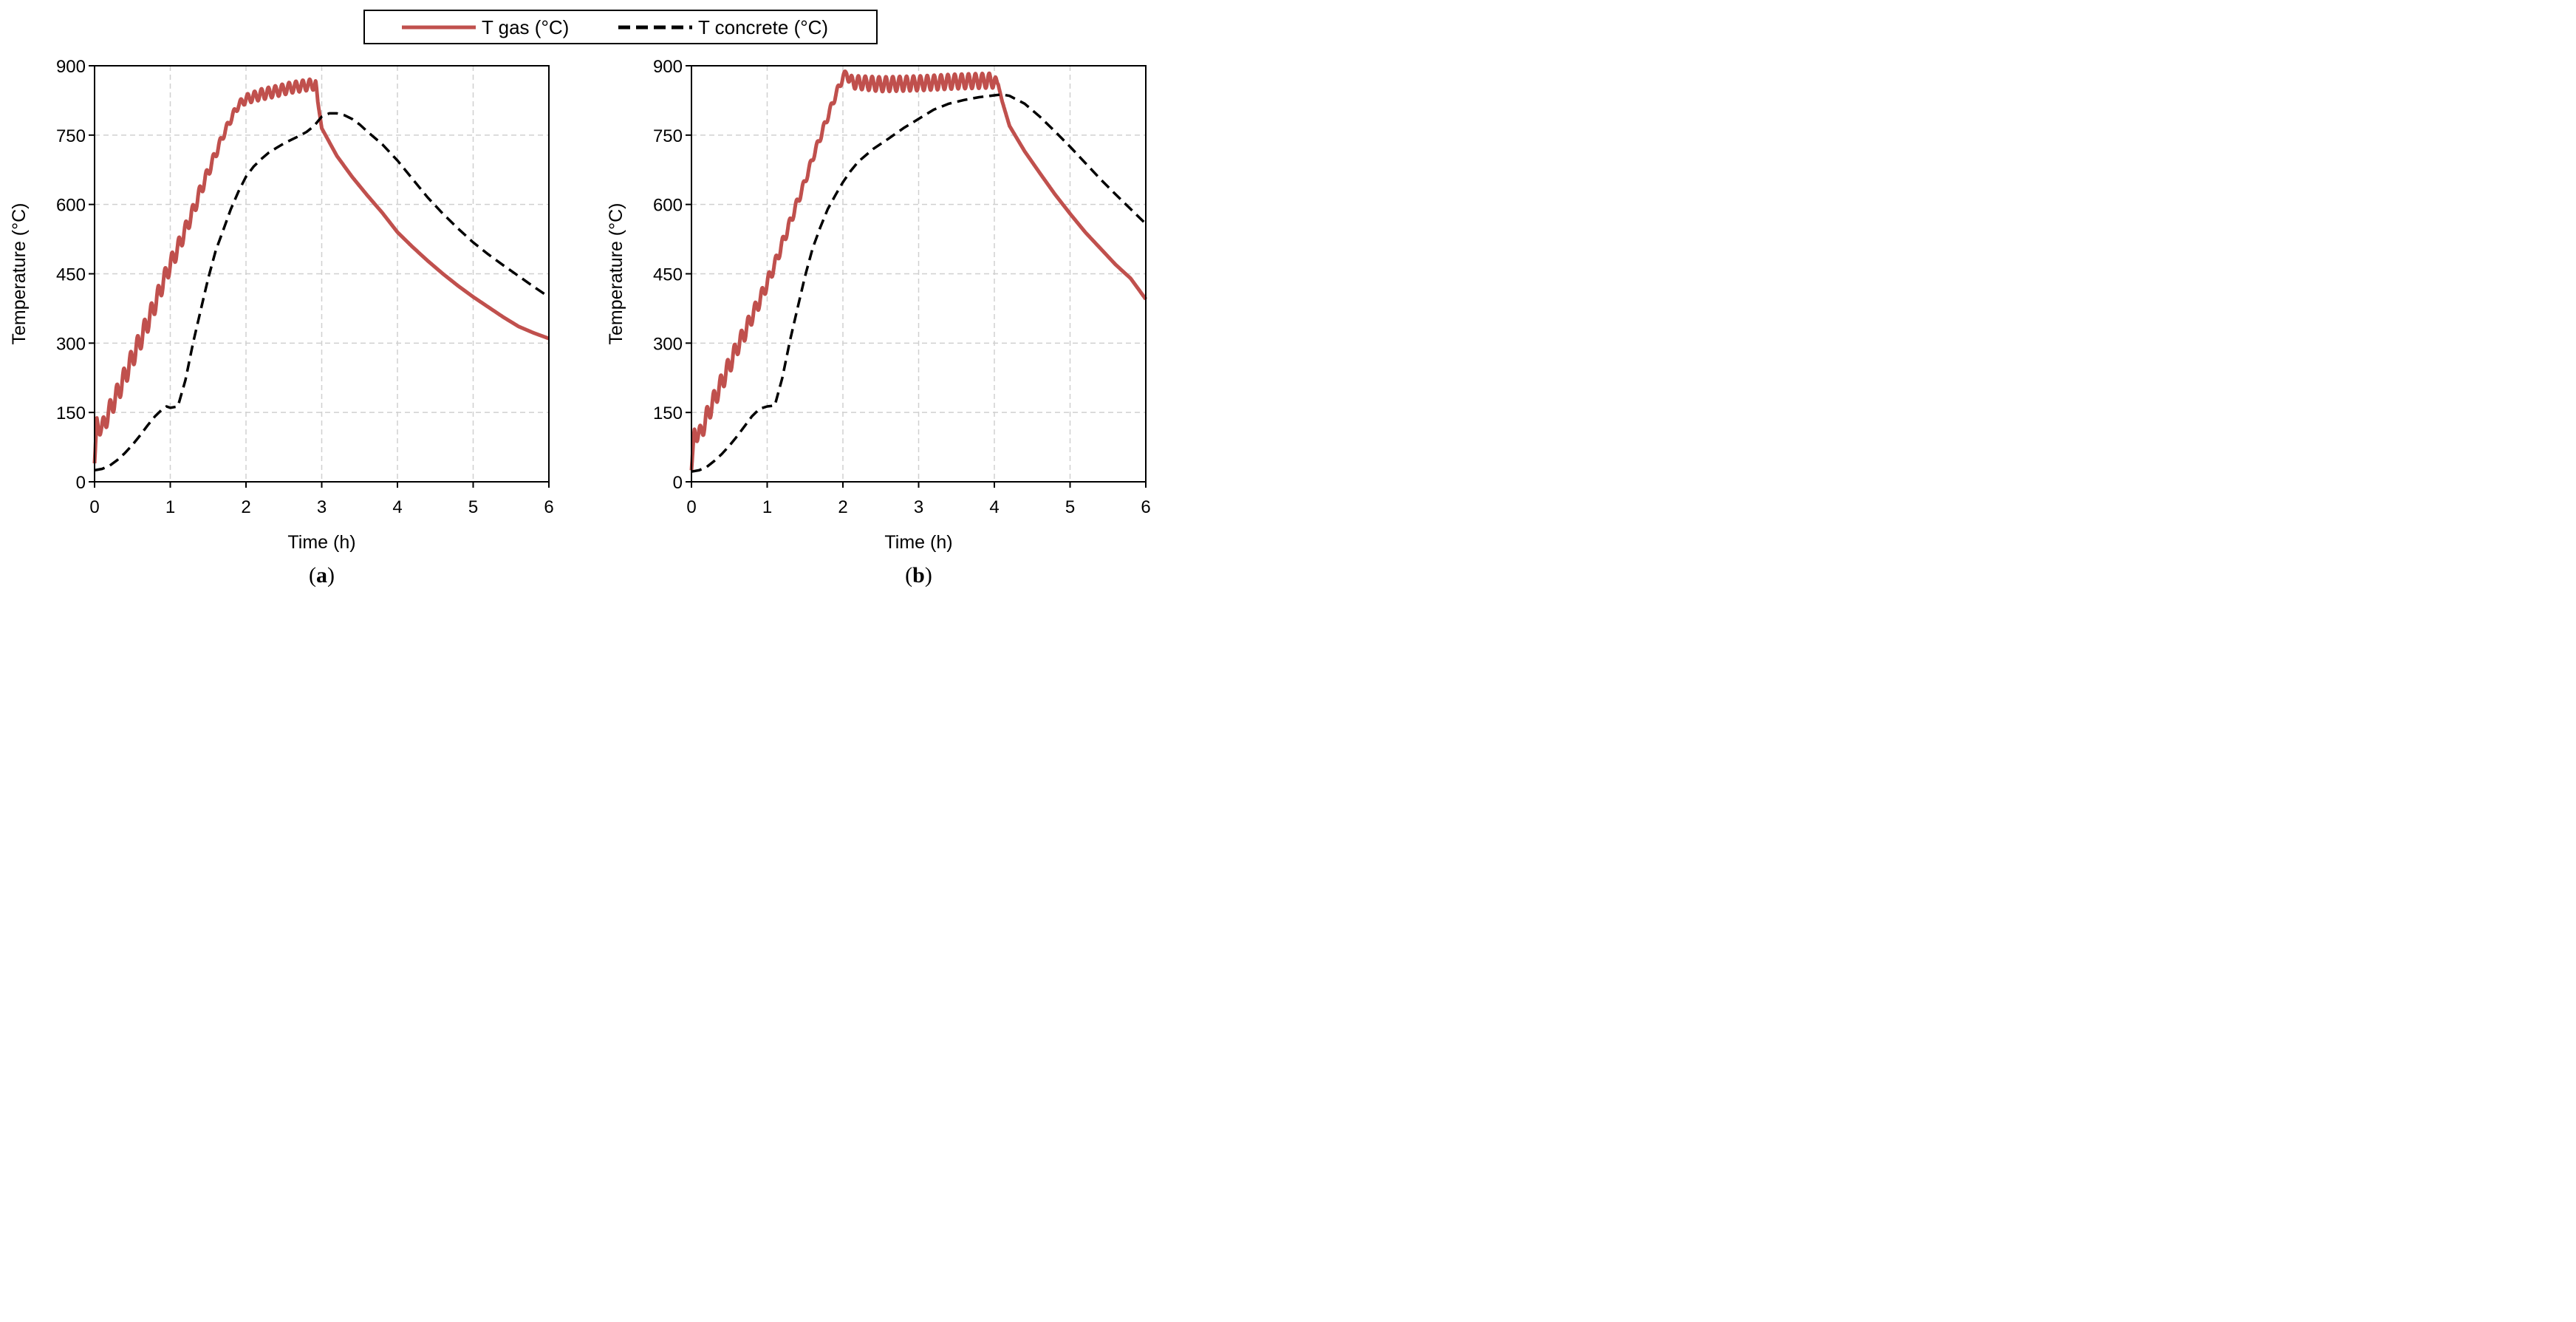 This screenshot has height=1322, width=2576. I want to click on panel-b-series, so click(918, 271).